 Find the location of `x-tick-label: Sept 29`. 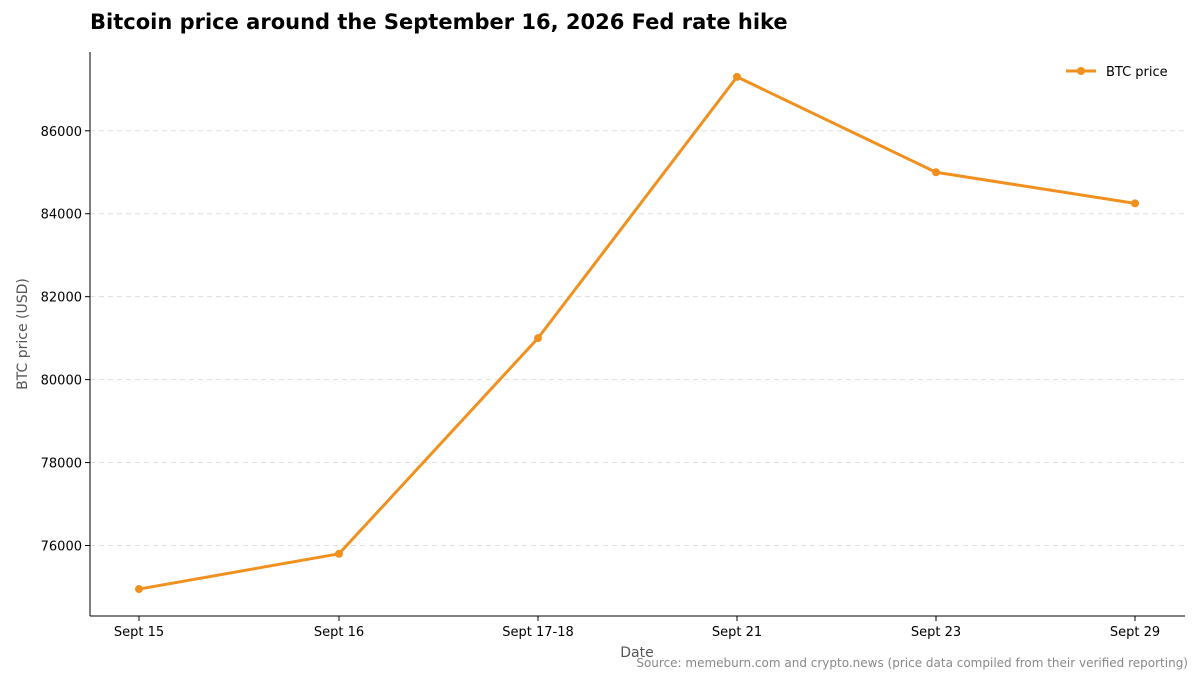

x-tick-label: Sept 29 is located at coordinates (1135, 632).